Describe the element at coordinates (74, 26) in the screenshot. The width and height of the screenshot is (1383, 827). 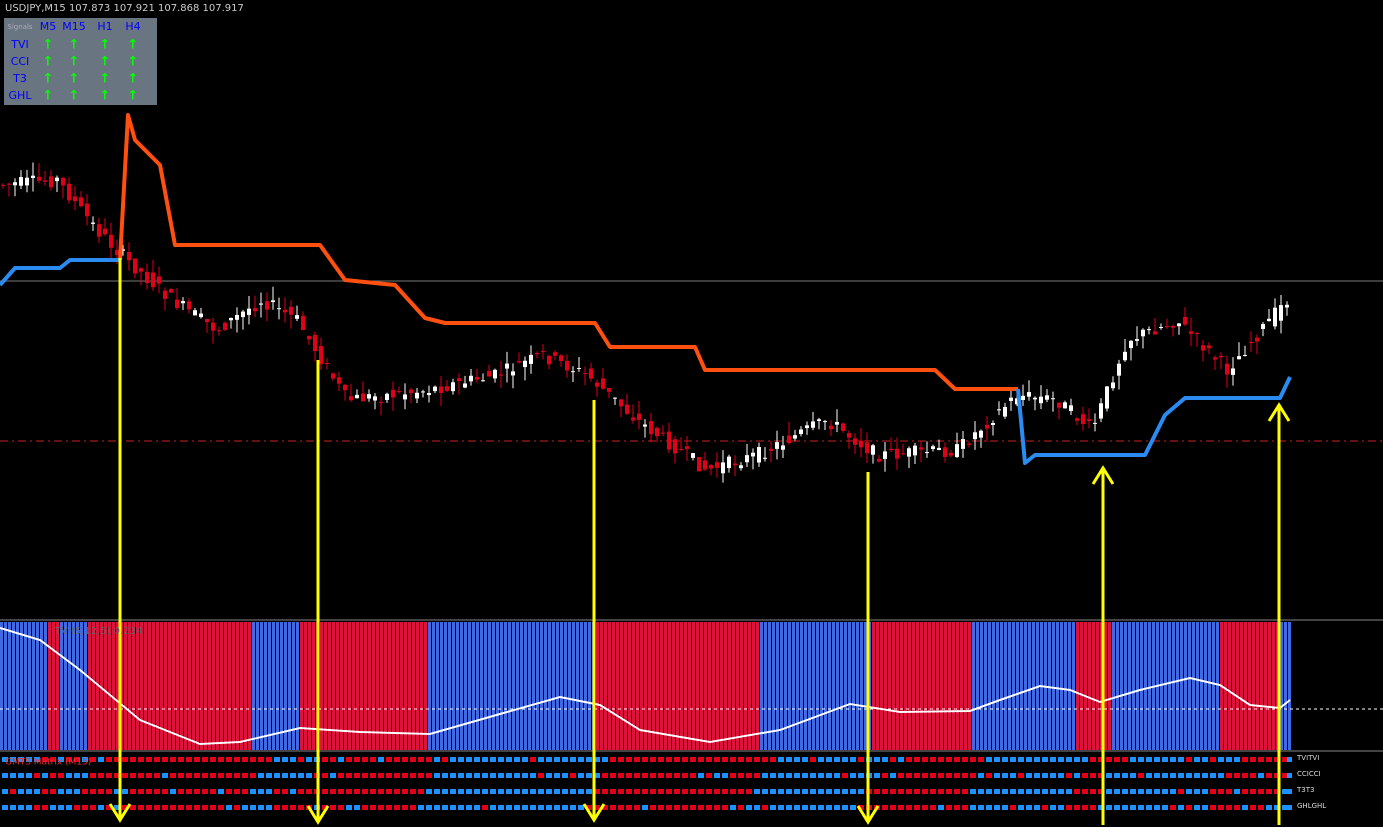
I see `table-header: M15` at that location.